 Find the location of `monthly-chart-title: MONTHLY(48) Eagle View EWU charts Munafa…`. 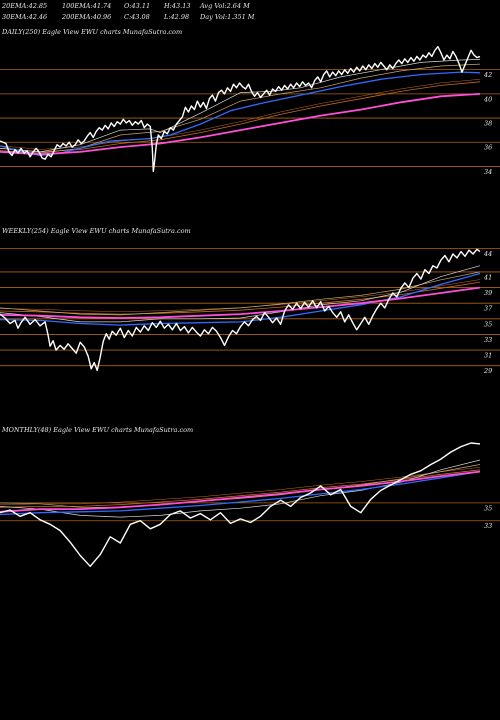

monthly-chart-title: MONTHLY(48) Eagle View EWU charts Munafa… is located at coordinates (97, 430).